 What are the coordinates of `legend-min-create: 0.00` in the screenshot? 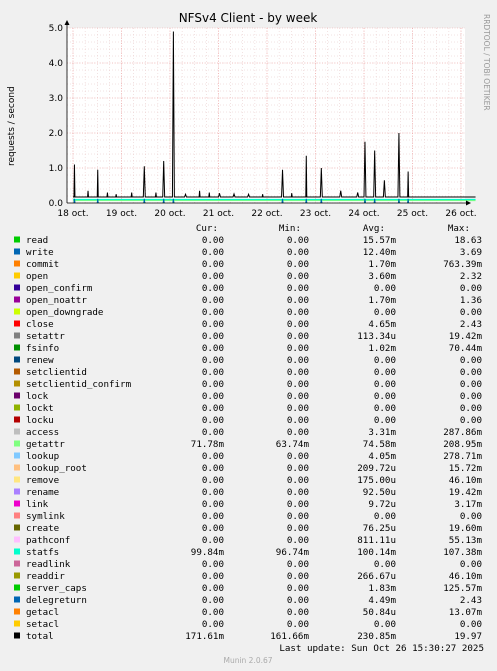 It's located at (298, 528).